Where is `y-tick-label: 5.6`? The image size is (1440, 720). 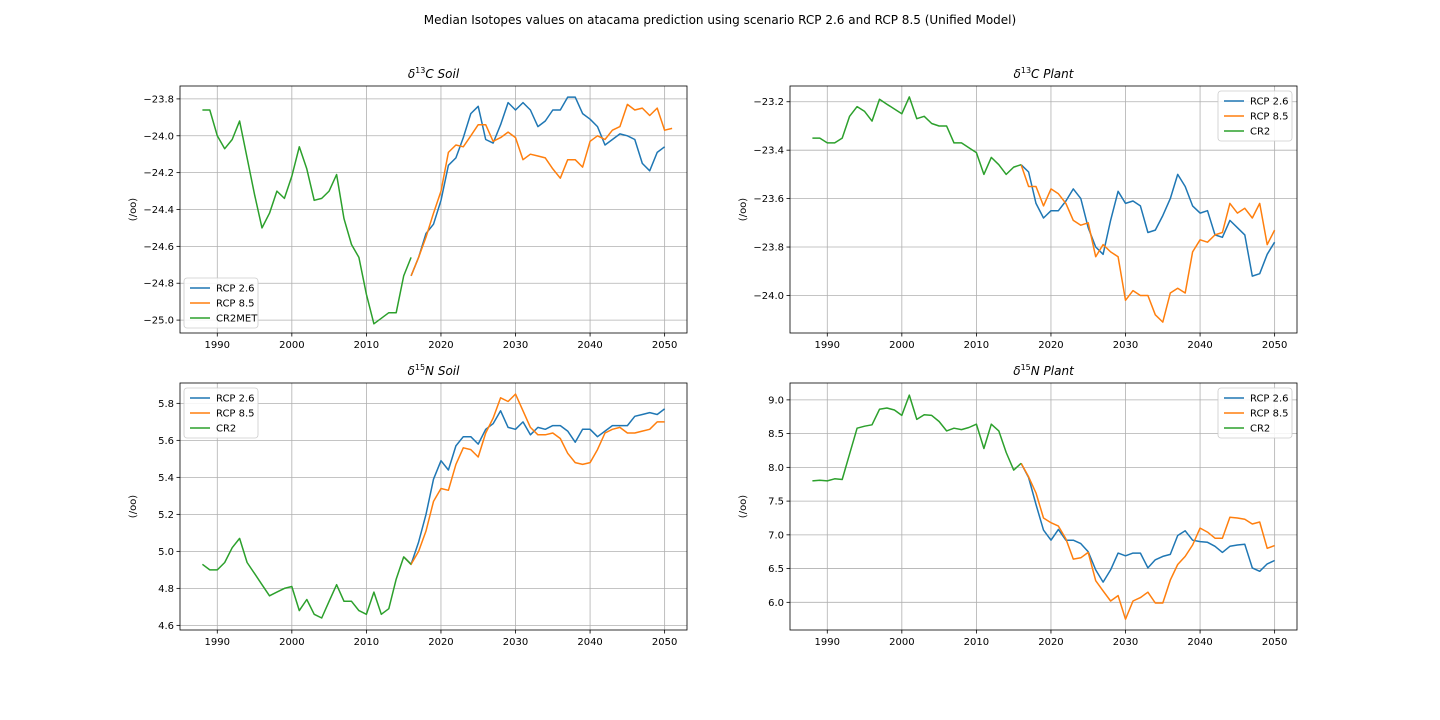 y-tick-label: 5.6 is located at coordinates (166, 441).